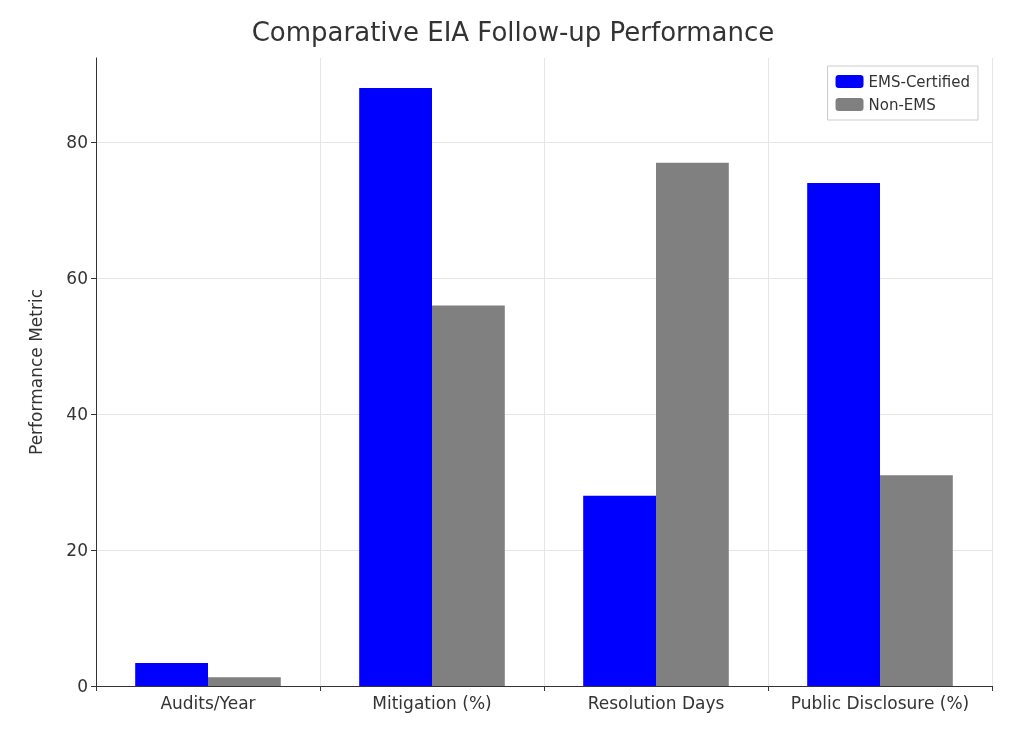  I want to click on y-tick-label: 40, so click(77, 414).